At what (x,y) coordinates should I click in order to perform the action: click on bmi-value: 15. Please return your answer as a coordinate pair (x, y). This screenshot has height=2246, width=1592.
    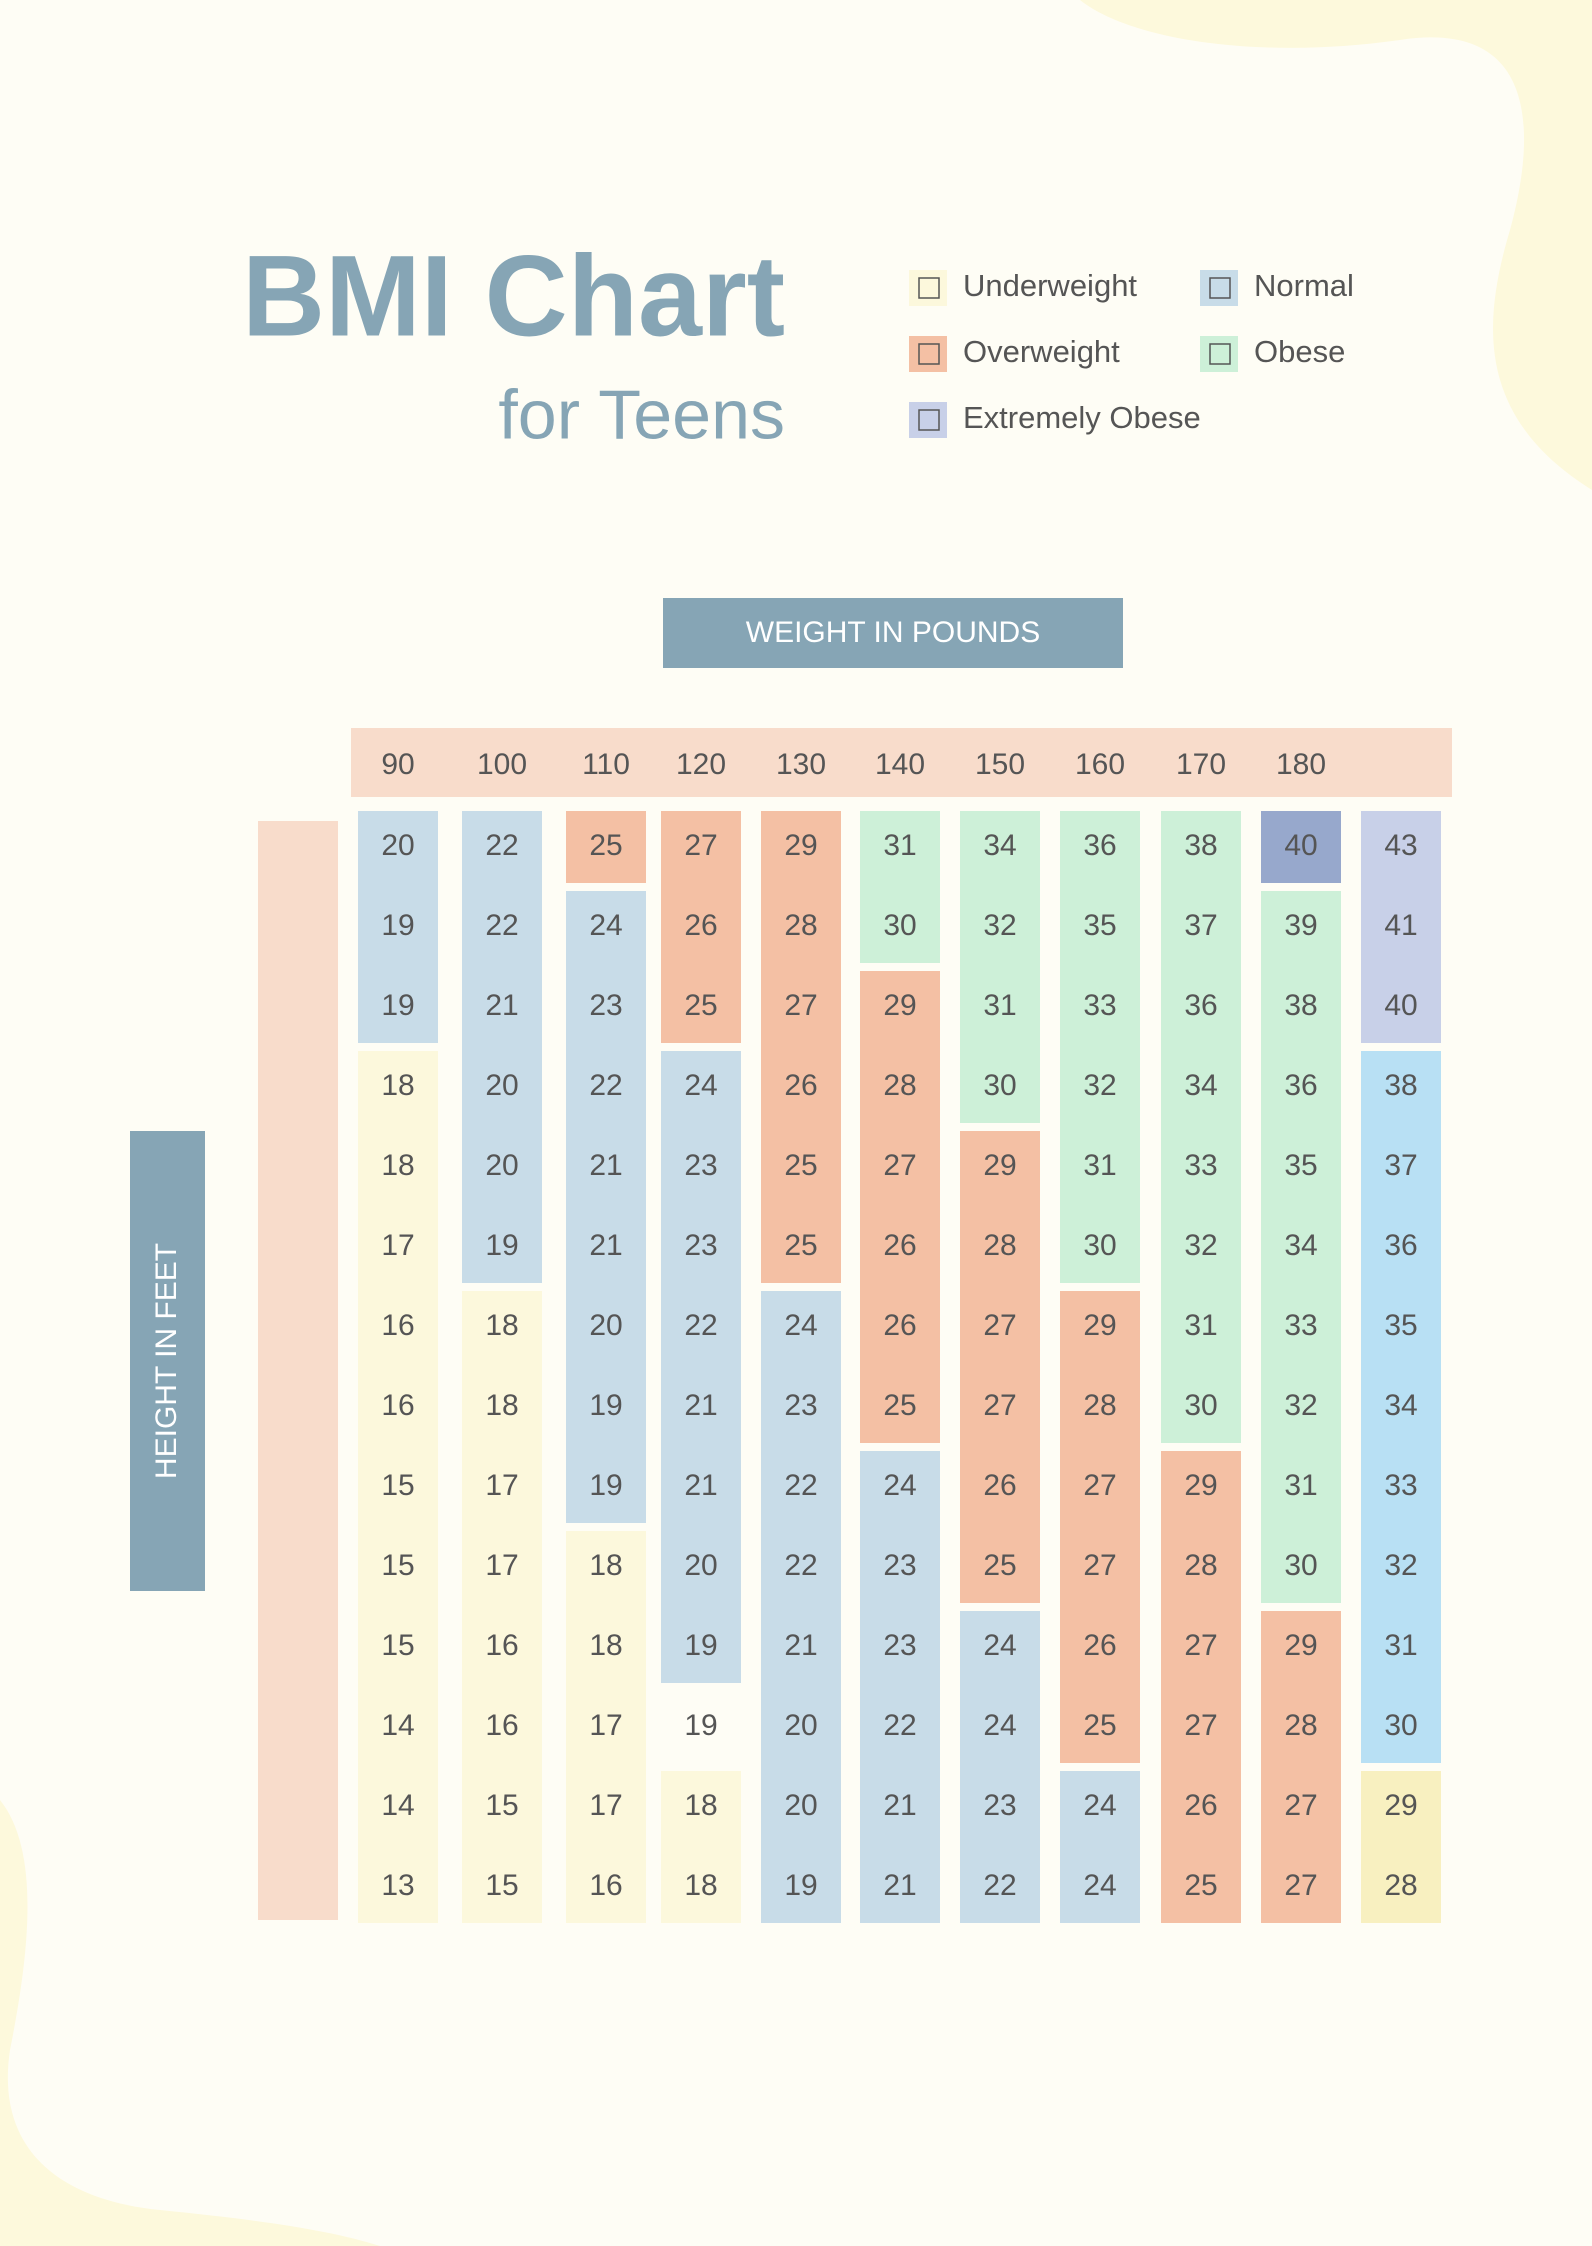
    Looking at the image, I should click on (501, 1805).